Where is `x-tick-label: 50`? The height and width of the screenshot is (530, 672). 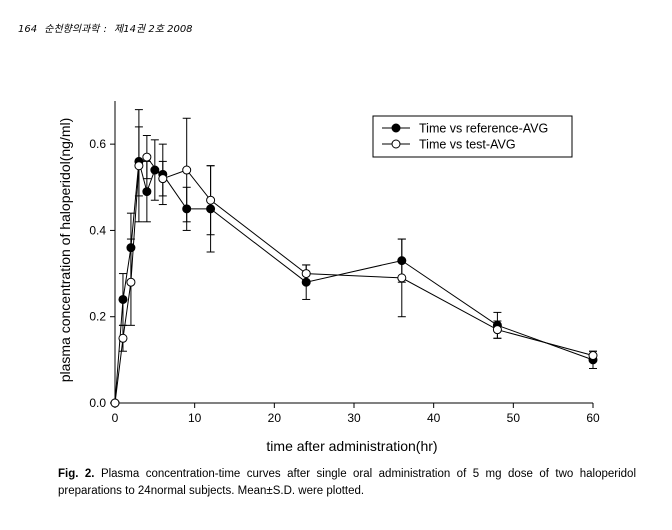 x-tick-label: 50 is located at coordinates (514, 418).